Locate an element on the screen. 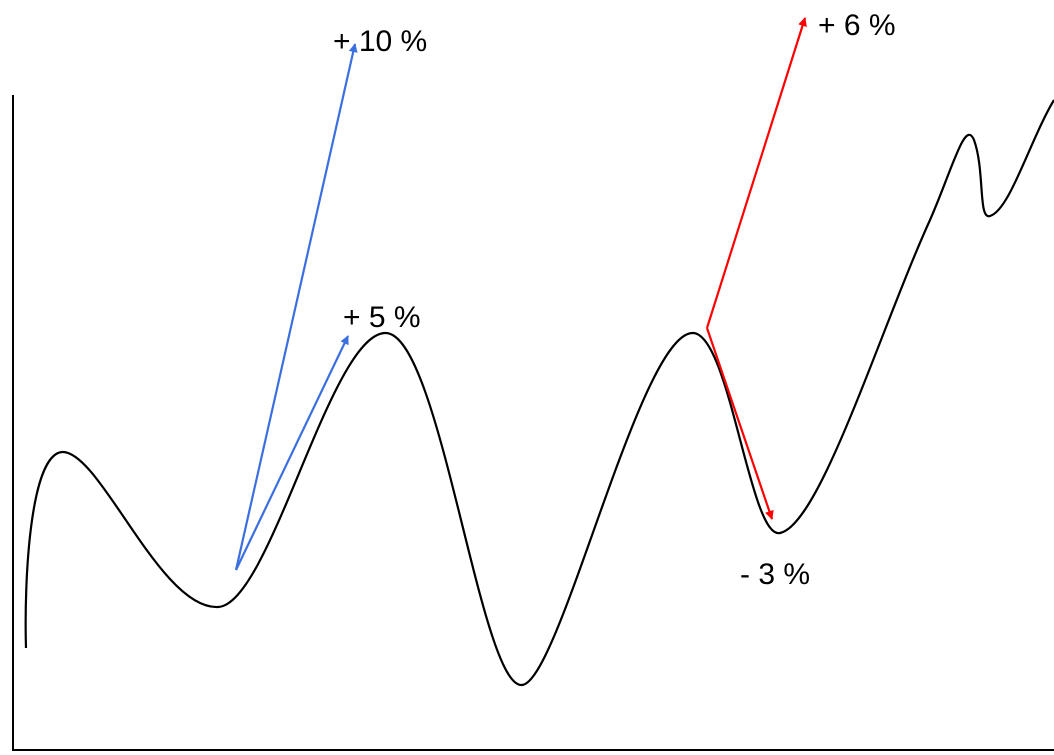 This screenshot has width=1054, height=755. blue-arrow-group is located at coordinates (296, 307).